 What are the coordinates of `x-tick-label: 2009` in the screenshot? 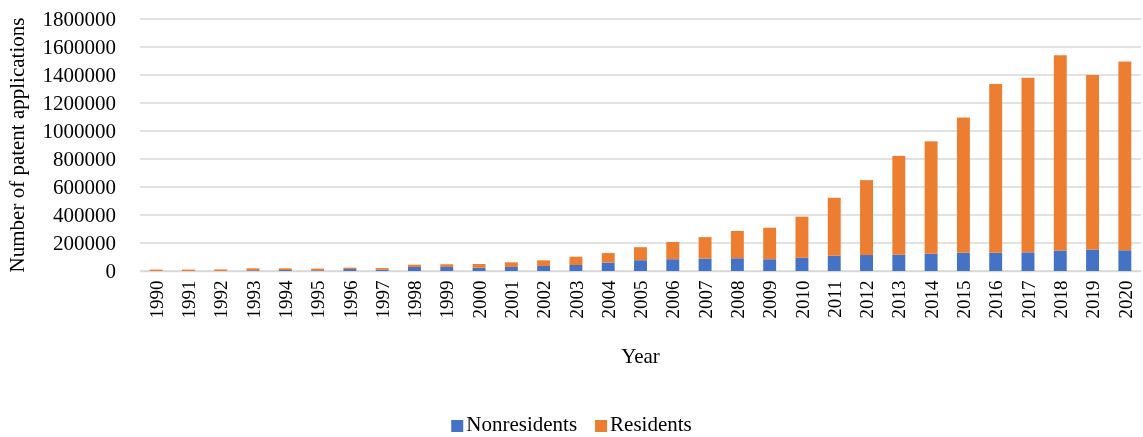 It's located at (770, 299).